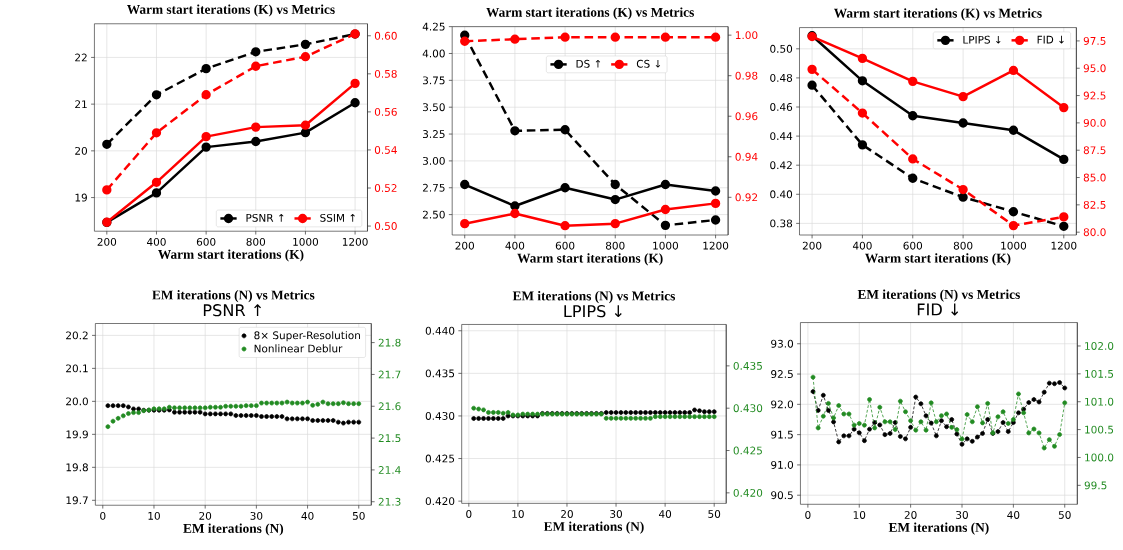 Image resolution: width=1123 pixels, height=550 pixels. Describe the element at coordinates (782, 404) in the screenshot. I see `y-tick-label: 92.0` at that location.